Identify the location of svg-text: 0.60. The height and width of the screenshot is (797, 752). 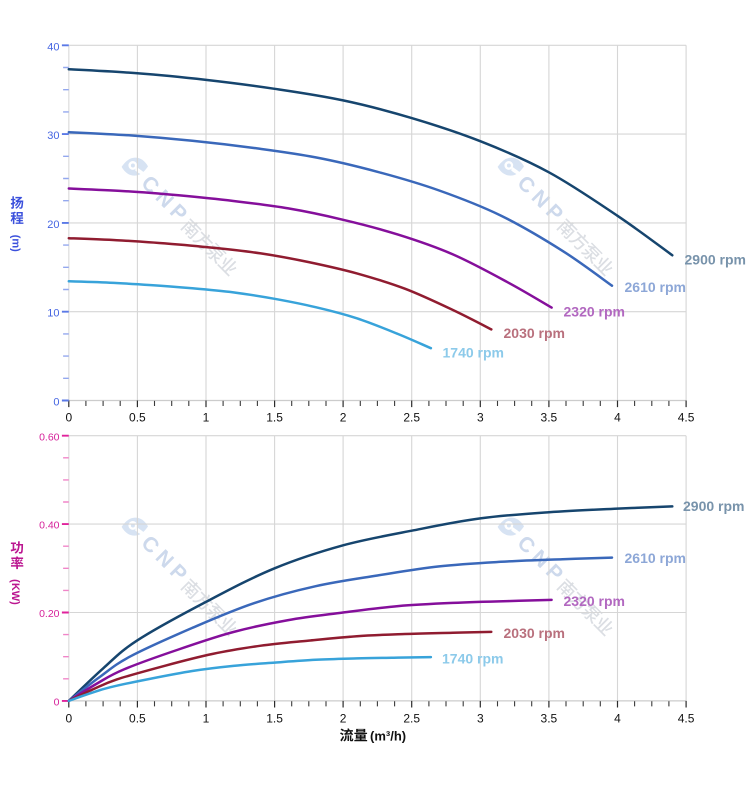
(49, 437).